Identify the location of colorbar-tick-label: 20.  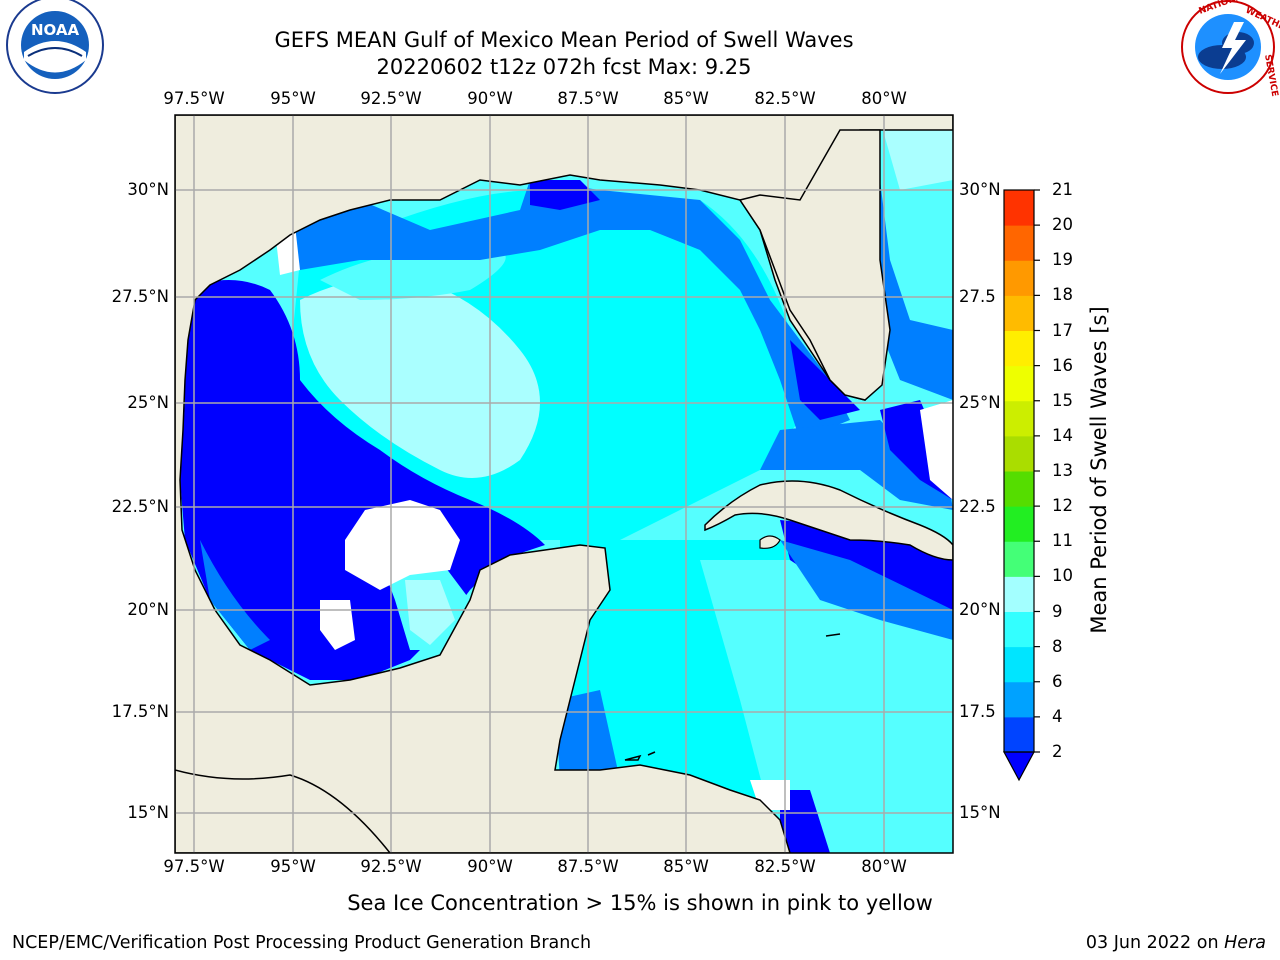
(1062, 225).